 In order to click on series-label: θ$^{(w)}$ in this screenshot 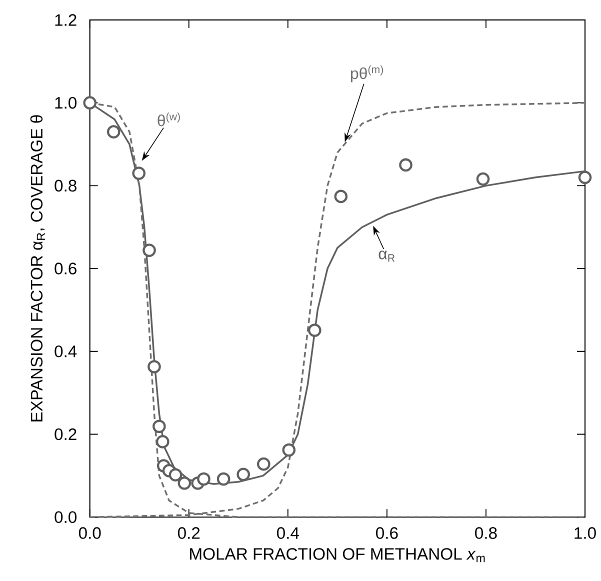, I will do `click(169, 119)`.